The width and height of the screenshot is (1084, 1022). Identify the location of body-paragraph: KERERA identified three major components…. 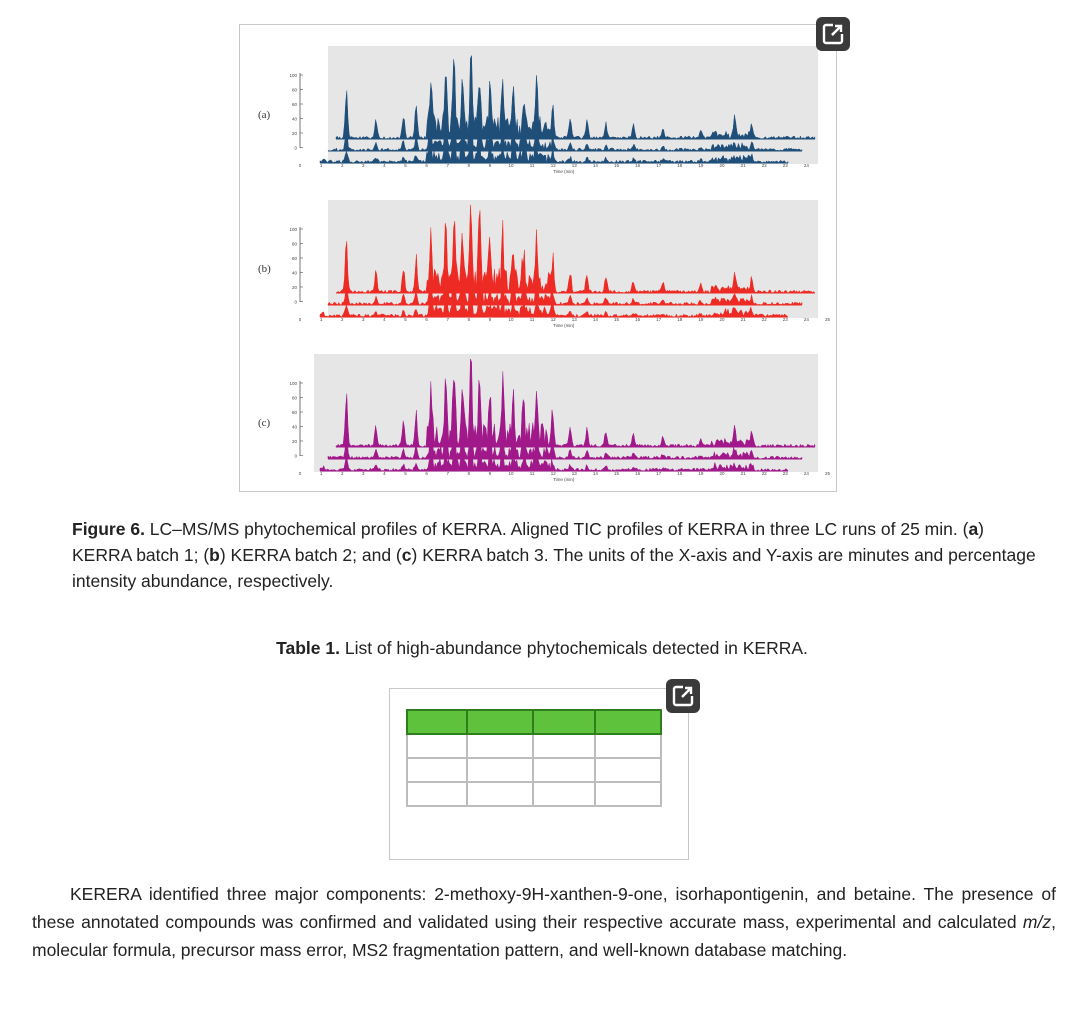
(544, 922).